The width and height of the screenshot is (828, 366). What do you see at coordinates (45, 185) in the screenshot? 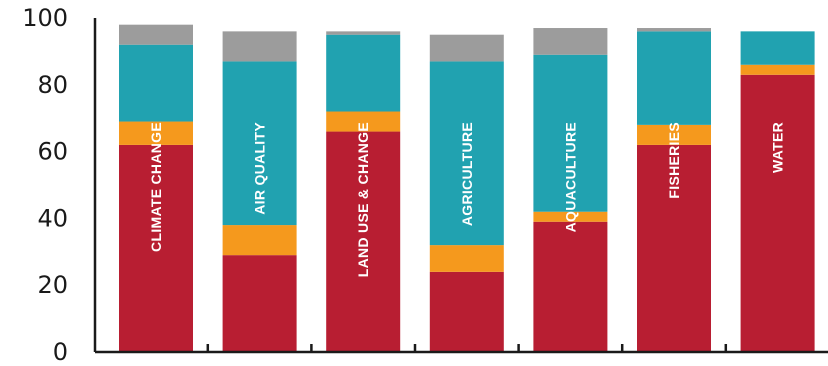
I see `y-axis: 0 20 40 60 80 100` at bounding box center [45, 185].